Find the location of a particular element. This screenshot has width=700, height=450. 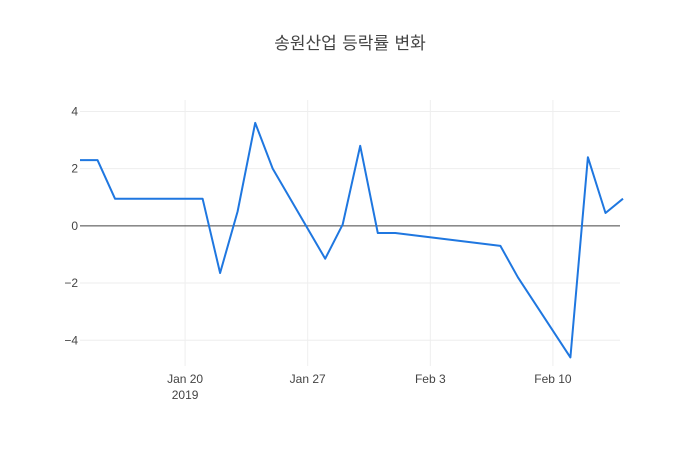

x-tick-label: Feb 10 is located at coordinates (553, 379).